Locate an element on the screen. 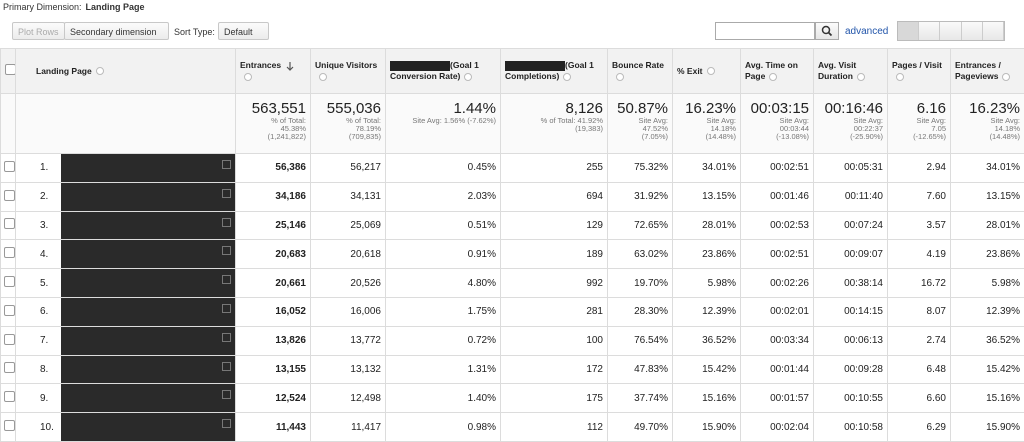 The width and height of the screenshot is (1024, 442). column-header: Entrances is located at coordinates (273, 71).